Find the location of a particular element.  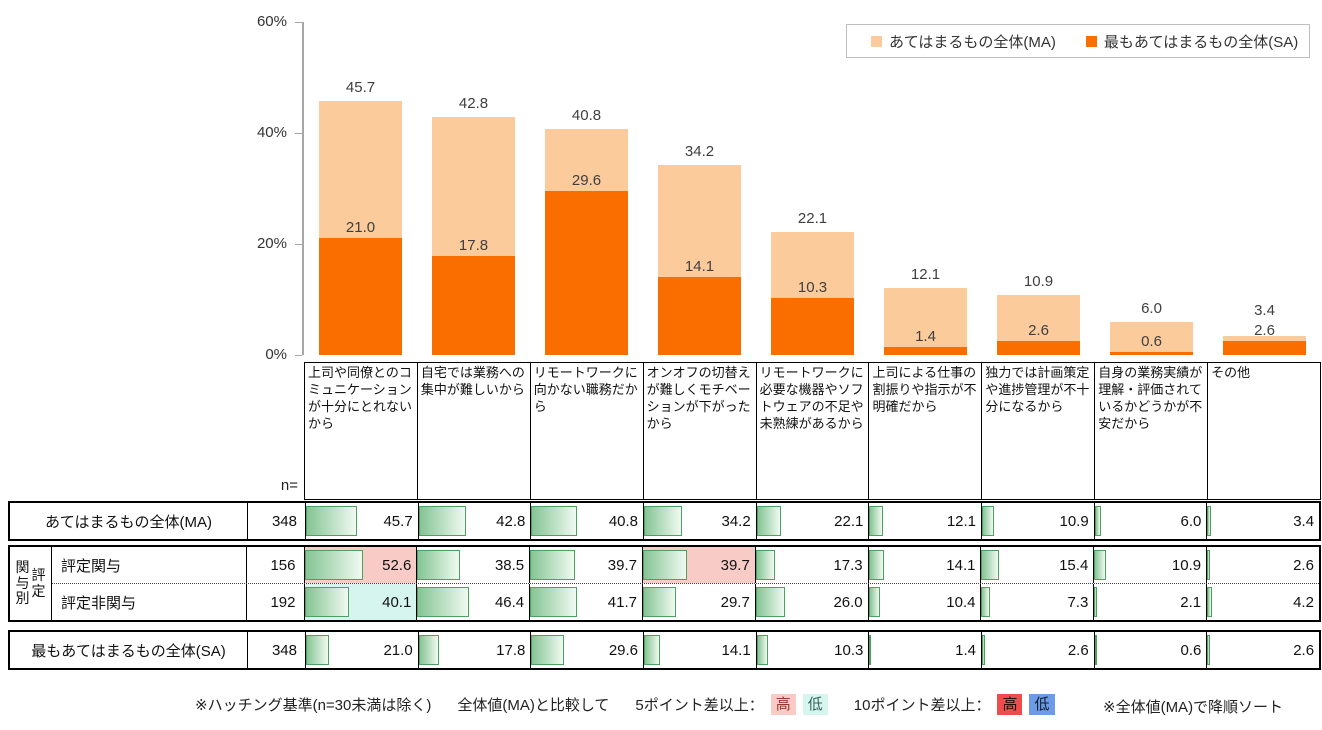

n-count-cell: 156 is located at coordinates (276, 565).